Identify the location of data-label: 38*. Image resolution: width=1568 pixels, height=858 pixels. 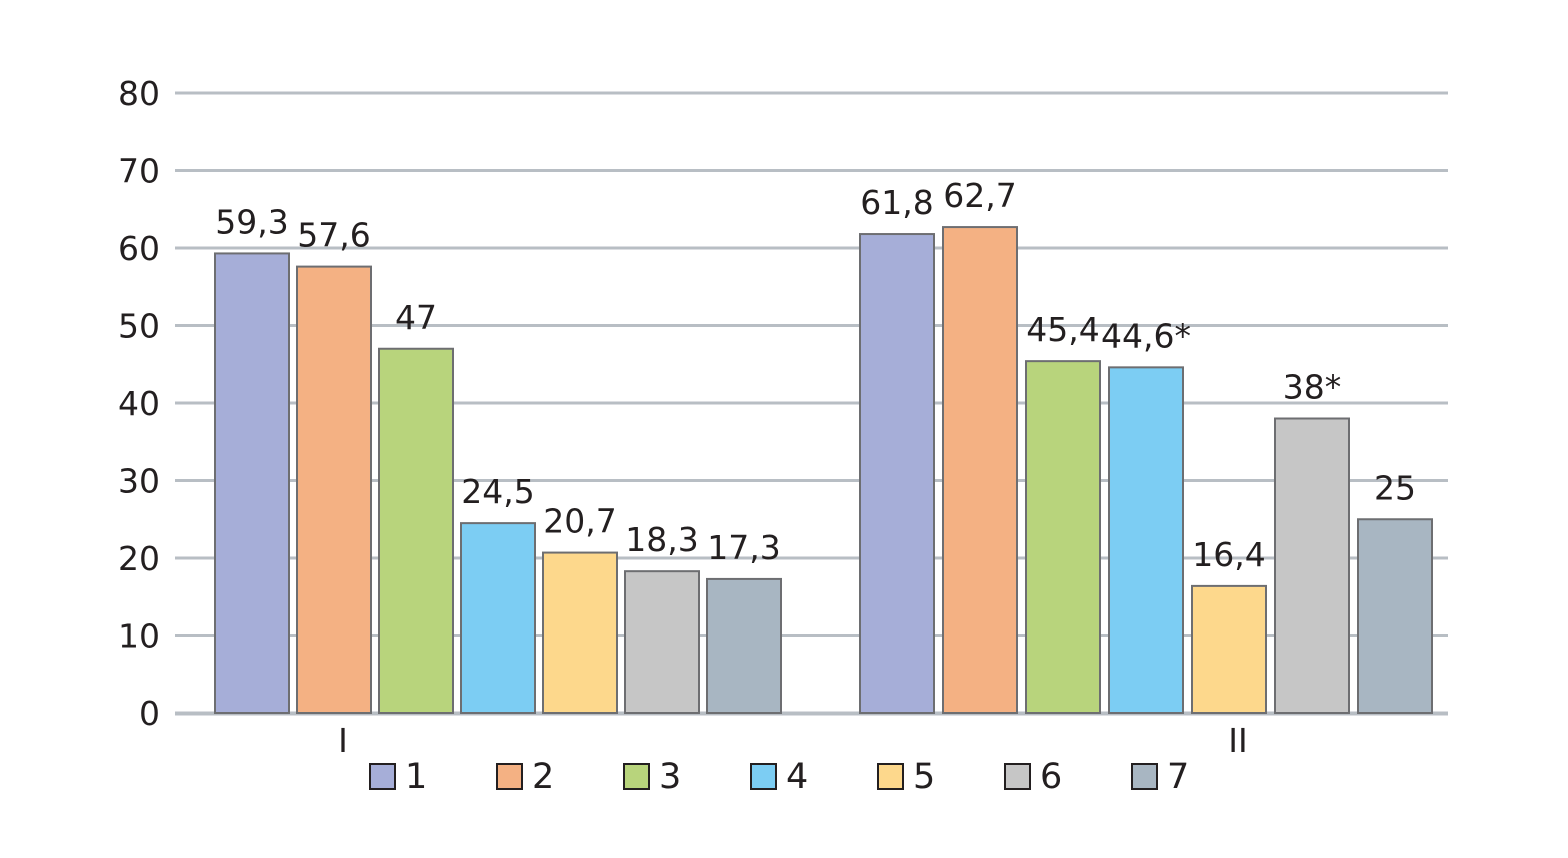
(1312, 387).